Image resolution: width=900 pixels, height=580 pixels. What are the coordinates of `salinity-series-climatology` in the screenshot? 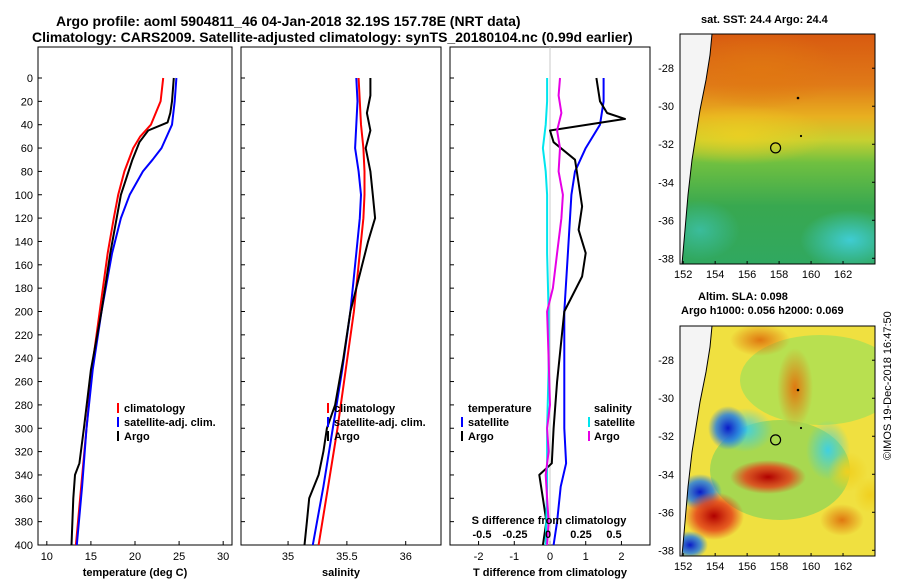 It's located at (341, 311).